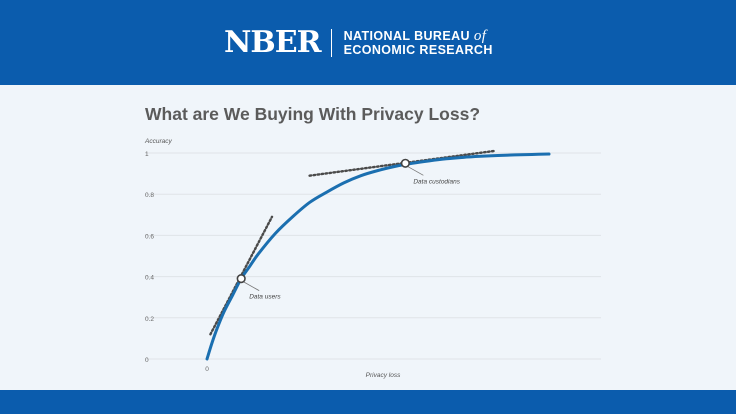 This screenshot has height=414, width=736. What do you see at coordinates (436, 181) in the screenshot?
I see `annotation-label: Data custodians` at bounding box center [436, 181].